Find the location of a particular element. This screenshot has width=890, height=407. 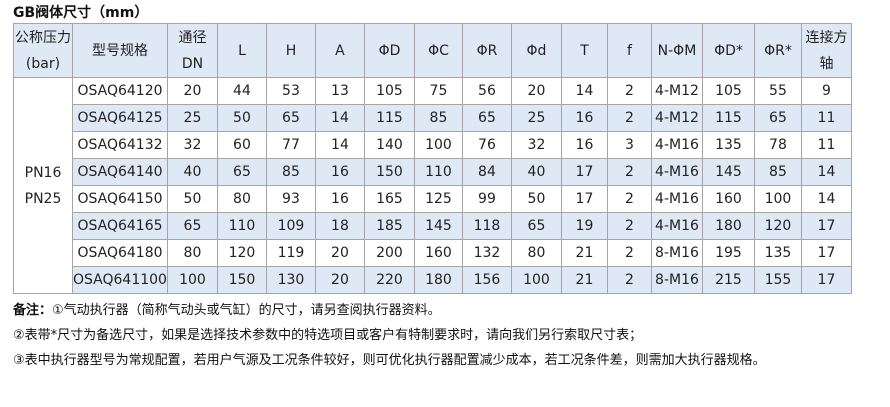

column-header: 公称压力 (bar) is located at coordinates (43, 50).